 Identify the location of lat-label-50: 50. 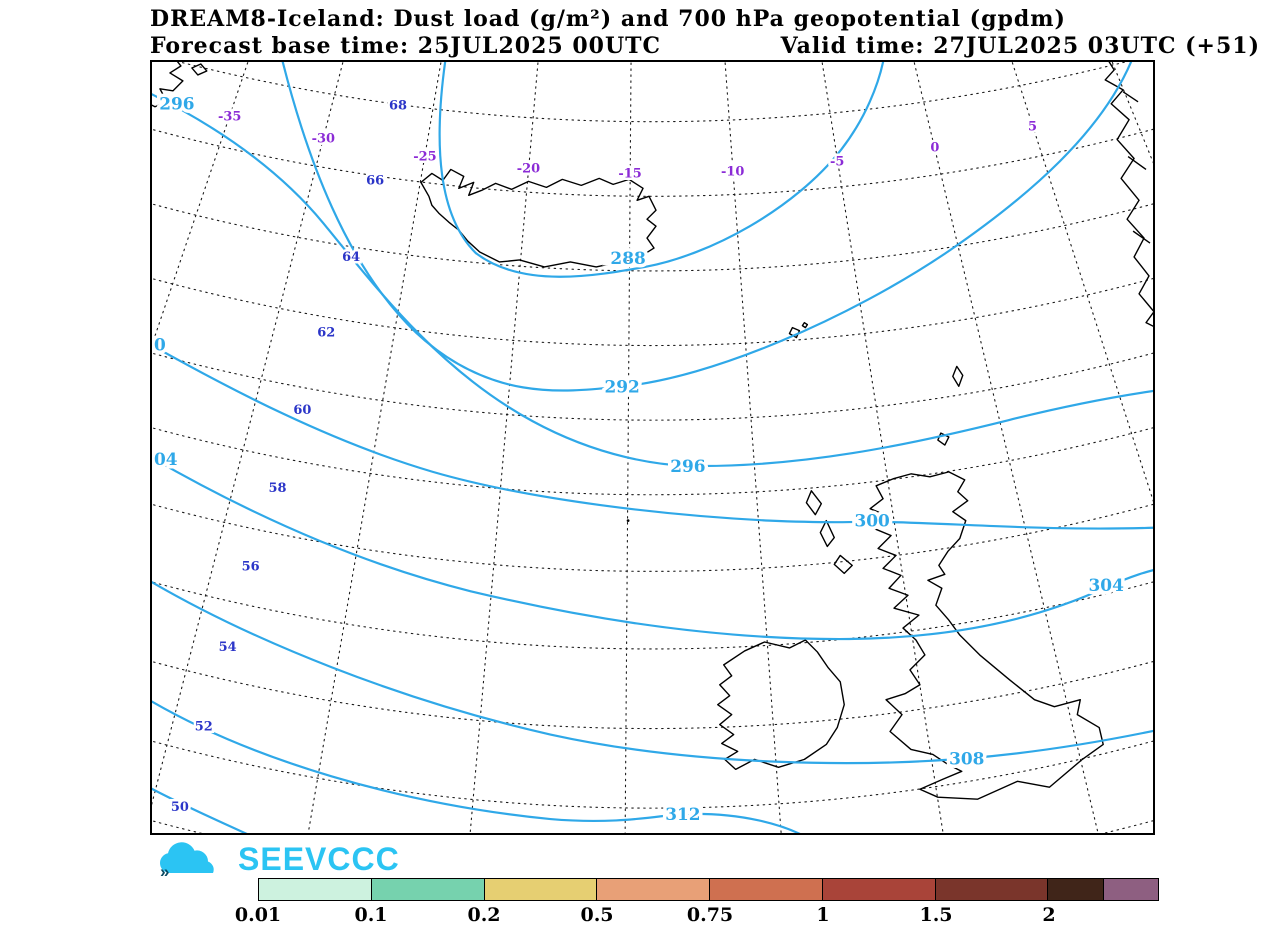
(180, 807).